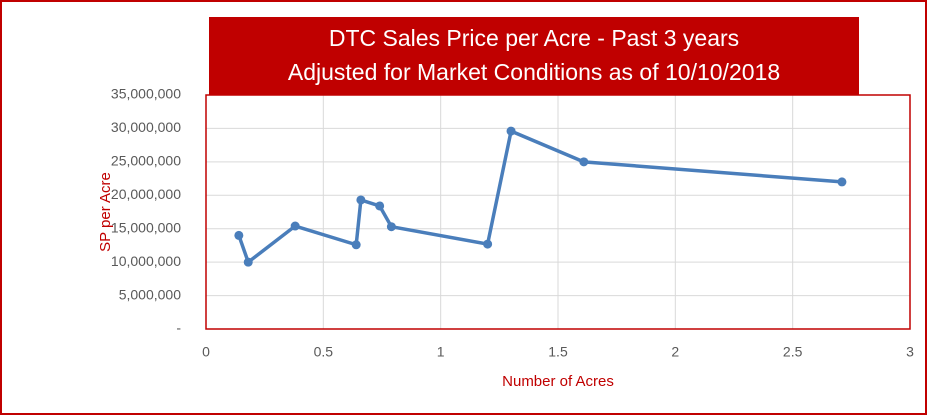 Image resolution: width=928 pixels, height=416 pixels. Describe the element at coordinates (146, 94) in the screenshot. I see `y-tick-label: 35,000,000` at that location.